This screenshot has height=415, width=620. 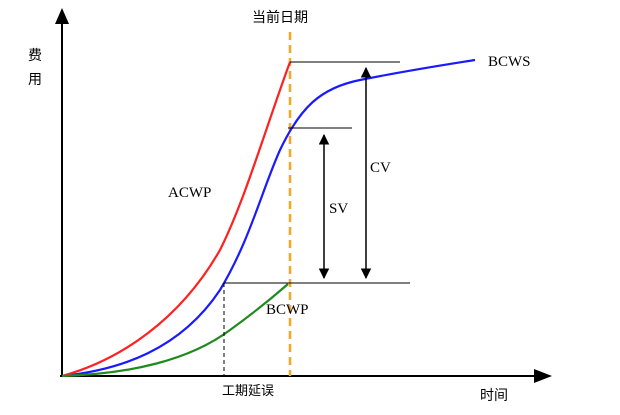 What do you see at coordinates (543, 376) in the screenshot?
I see `x-axis-arrow-icon` at bounding box center [543, 376].